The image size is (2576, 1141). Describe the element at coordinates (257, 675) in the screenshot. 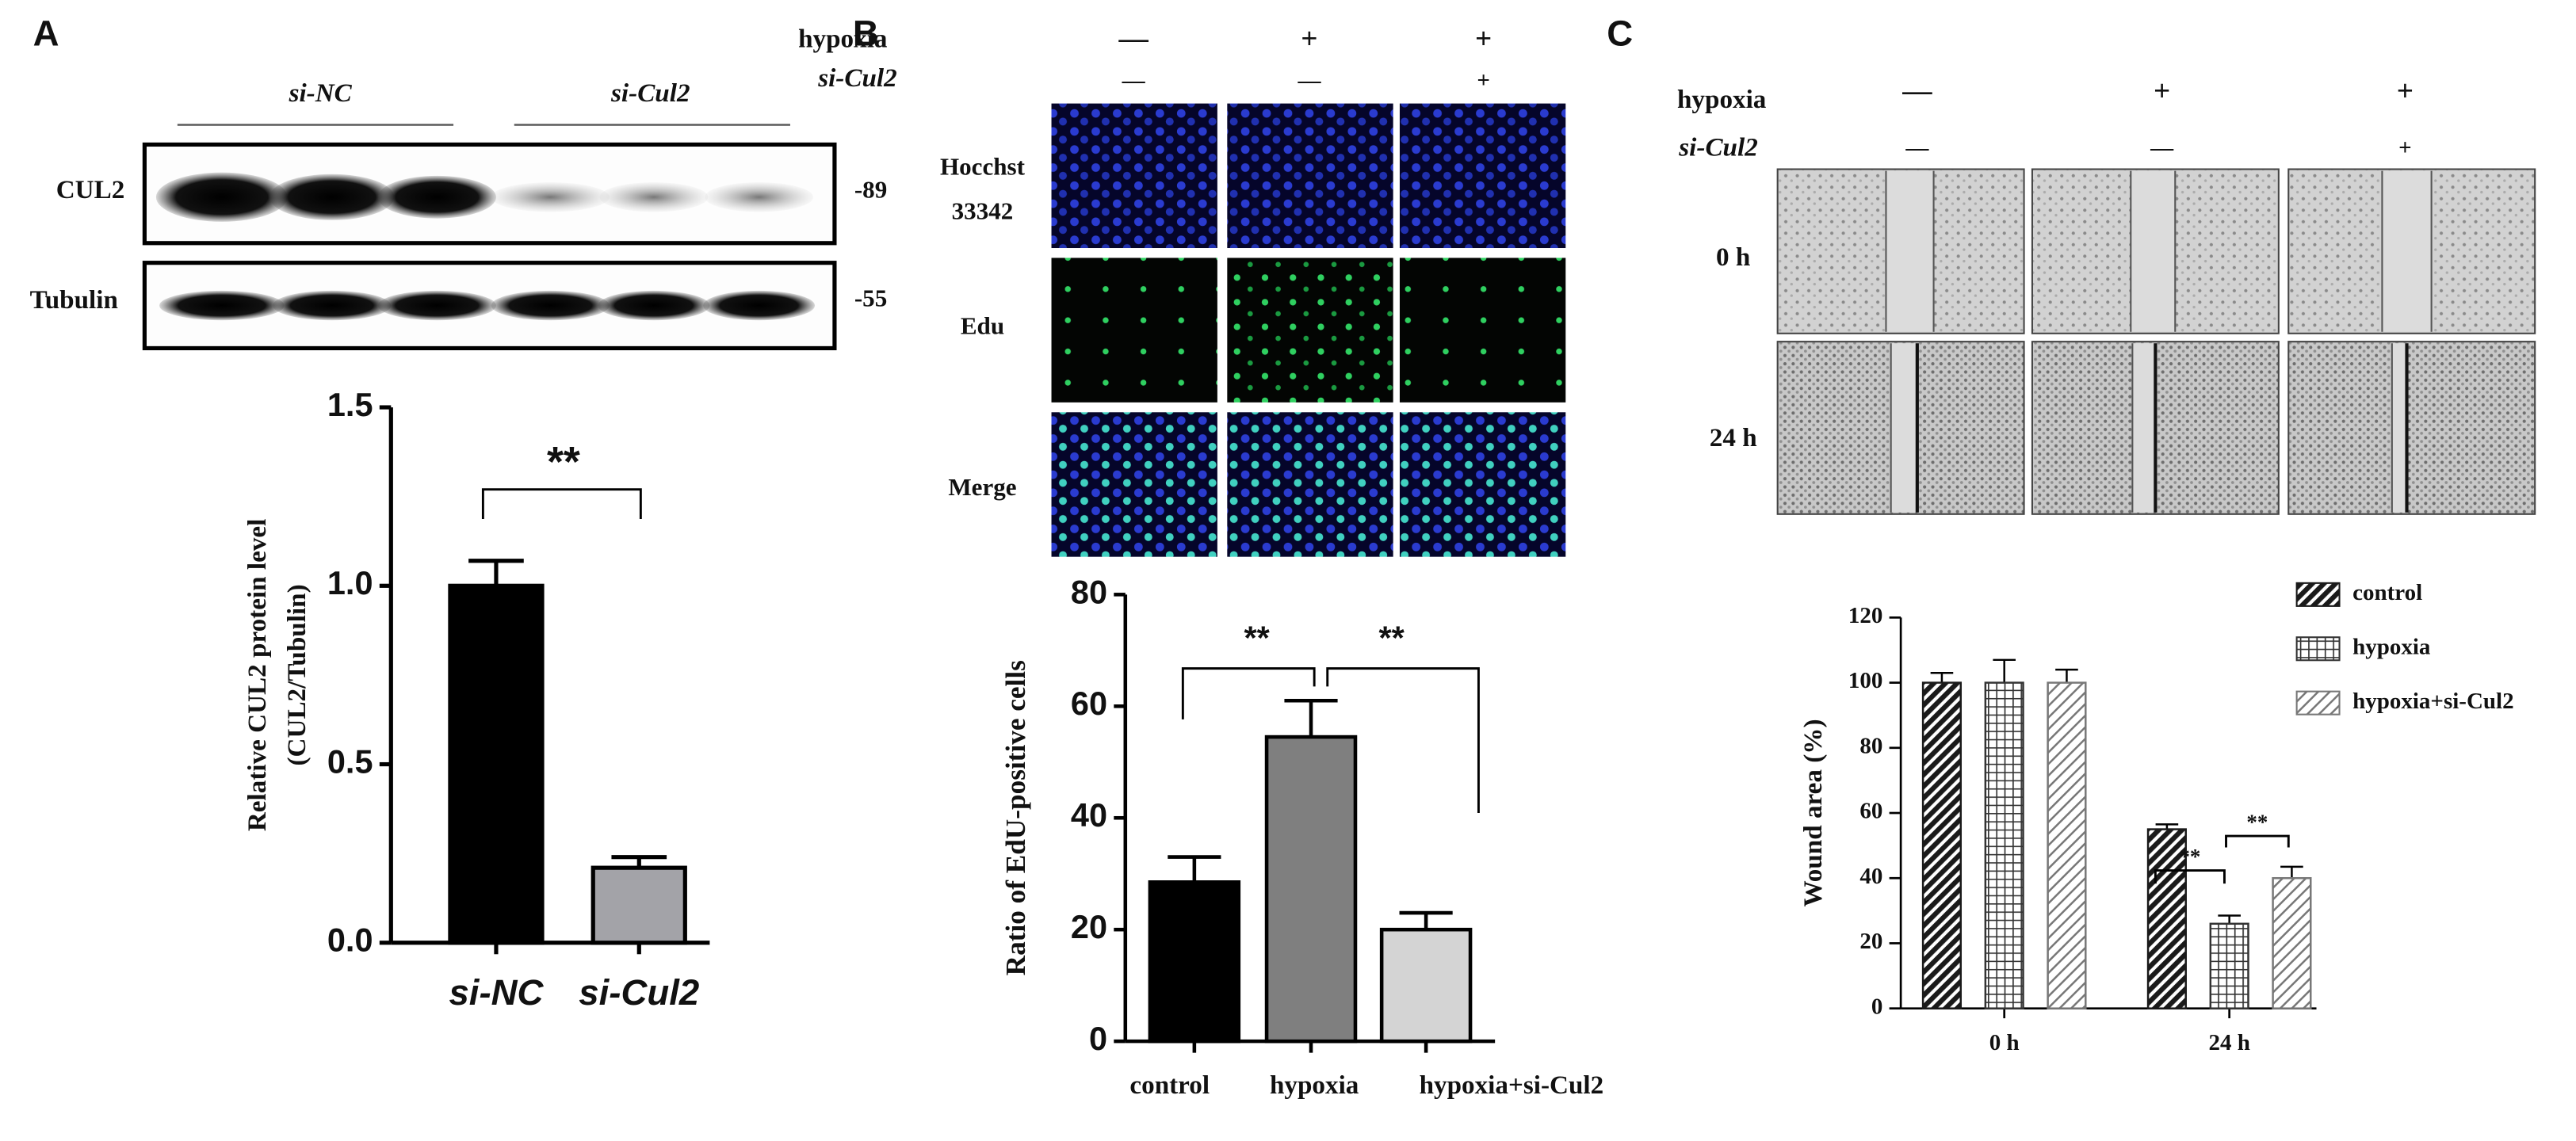

I see `y-axis-label: Relative CUL2 protein level` at that location.